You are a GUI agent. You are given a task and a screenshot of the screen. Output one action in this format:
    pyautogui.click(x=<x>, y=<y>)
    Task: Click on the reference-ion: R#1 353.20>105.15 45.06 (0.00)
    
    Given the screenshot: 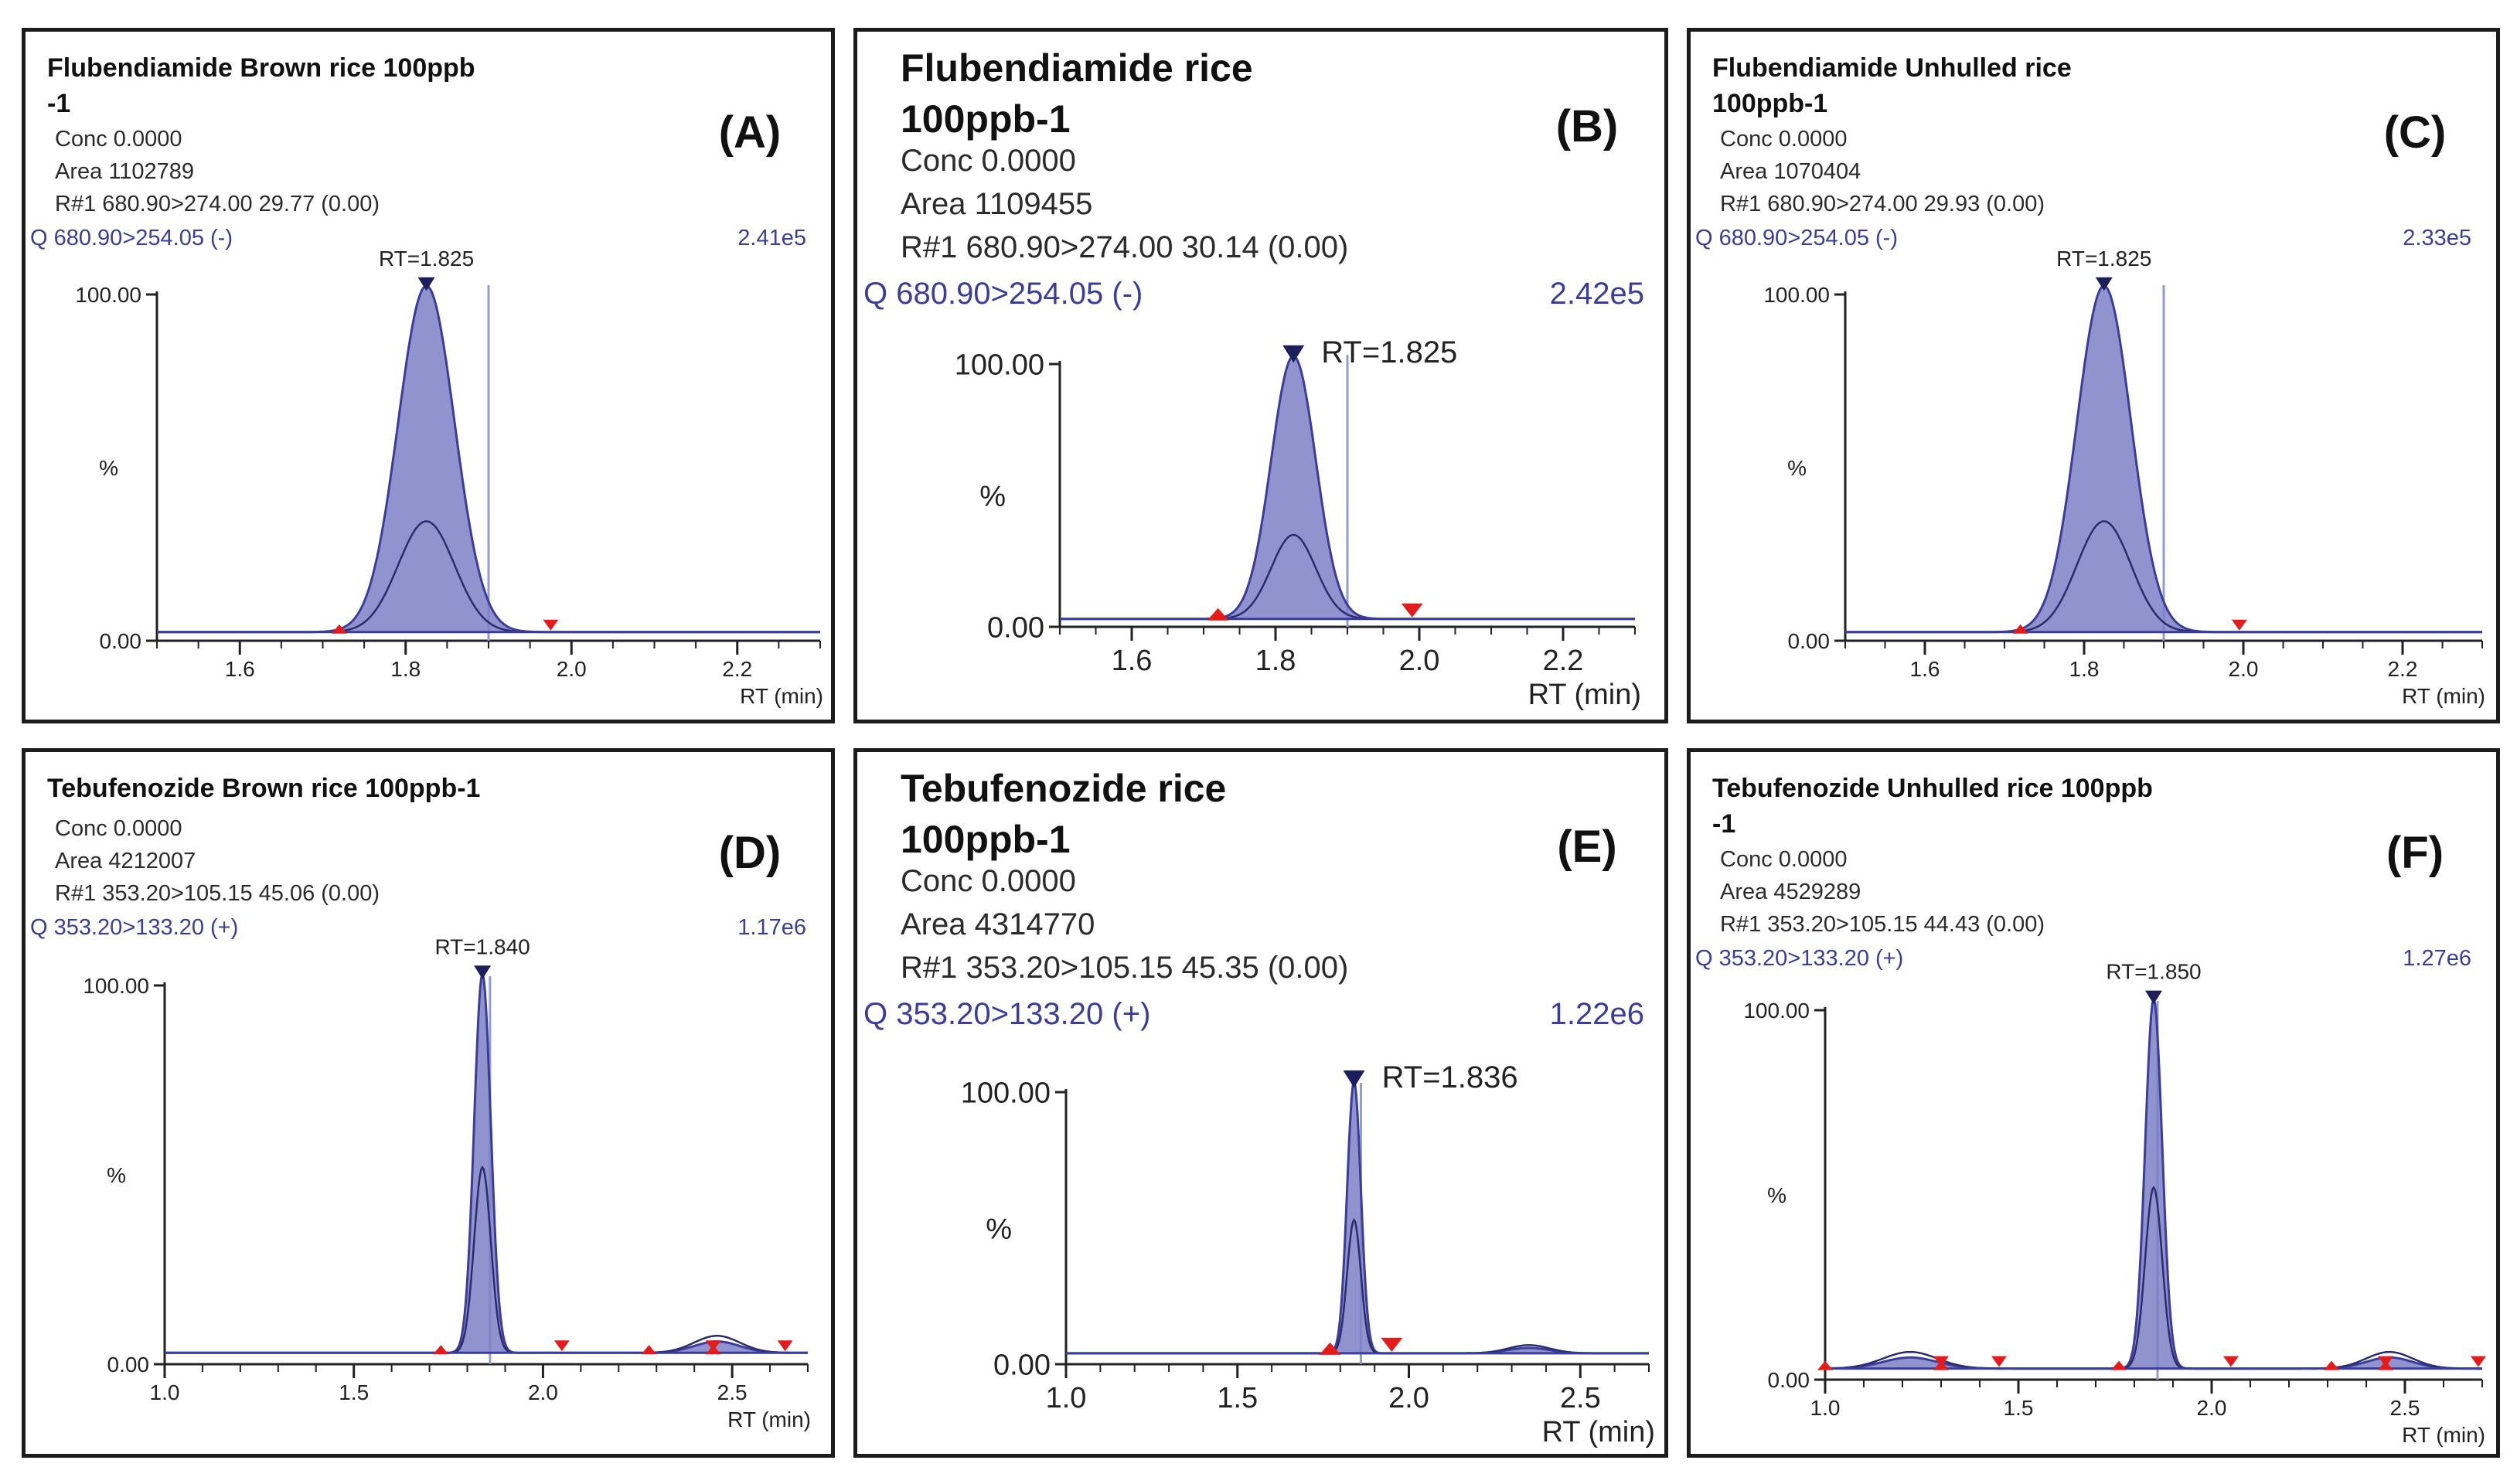 What is the action you would take?
    pyautogui.click(x=217, y=893)
    